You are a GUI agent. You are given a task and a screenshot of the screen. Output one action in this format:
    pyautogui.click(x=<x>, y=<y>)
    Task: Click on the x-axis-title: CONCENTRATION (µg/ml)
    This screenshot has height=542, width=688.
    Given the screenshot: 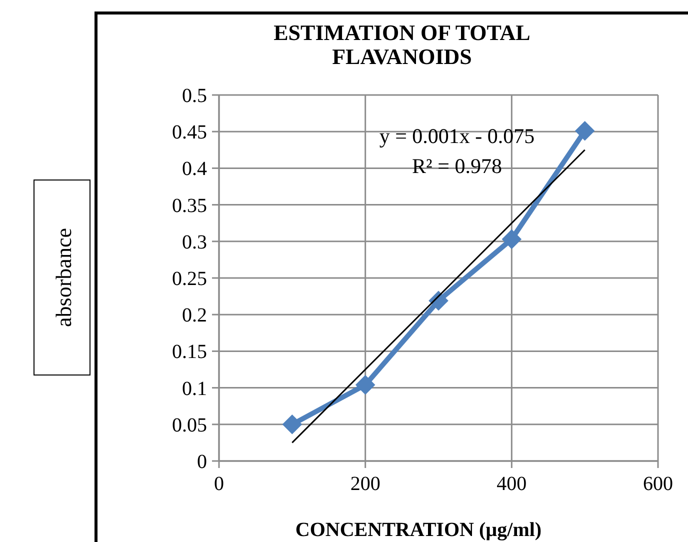 What is the action you would take?
    pyautogui.click(x=418, y=530)
    